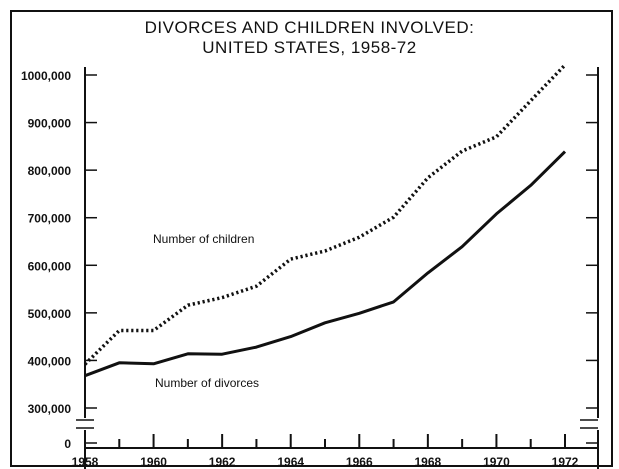 The width and height of the screenshot is (619, 469). I want to click on y-tick-label: 600,000, so click(50, 266).